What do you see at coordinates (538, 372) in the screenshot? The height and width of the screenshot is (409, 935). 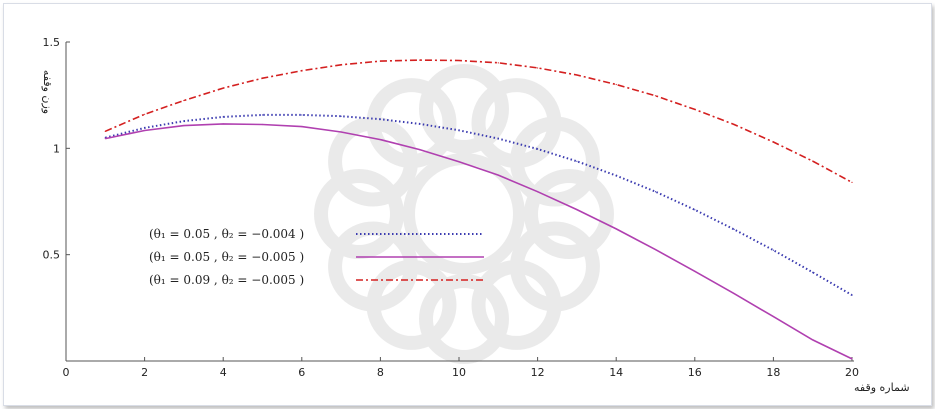 I see `x-tick-label: 12` at bounding box center [538, 372].